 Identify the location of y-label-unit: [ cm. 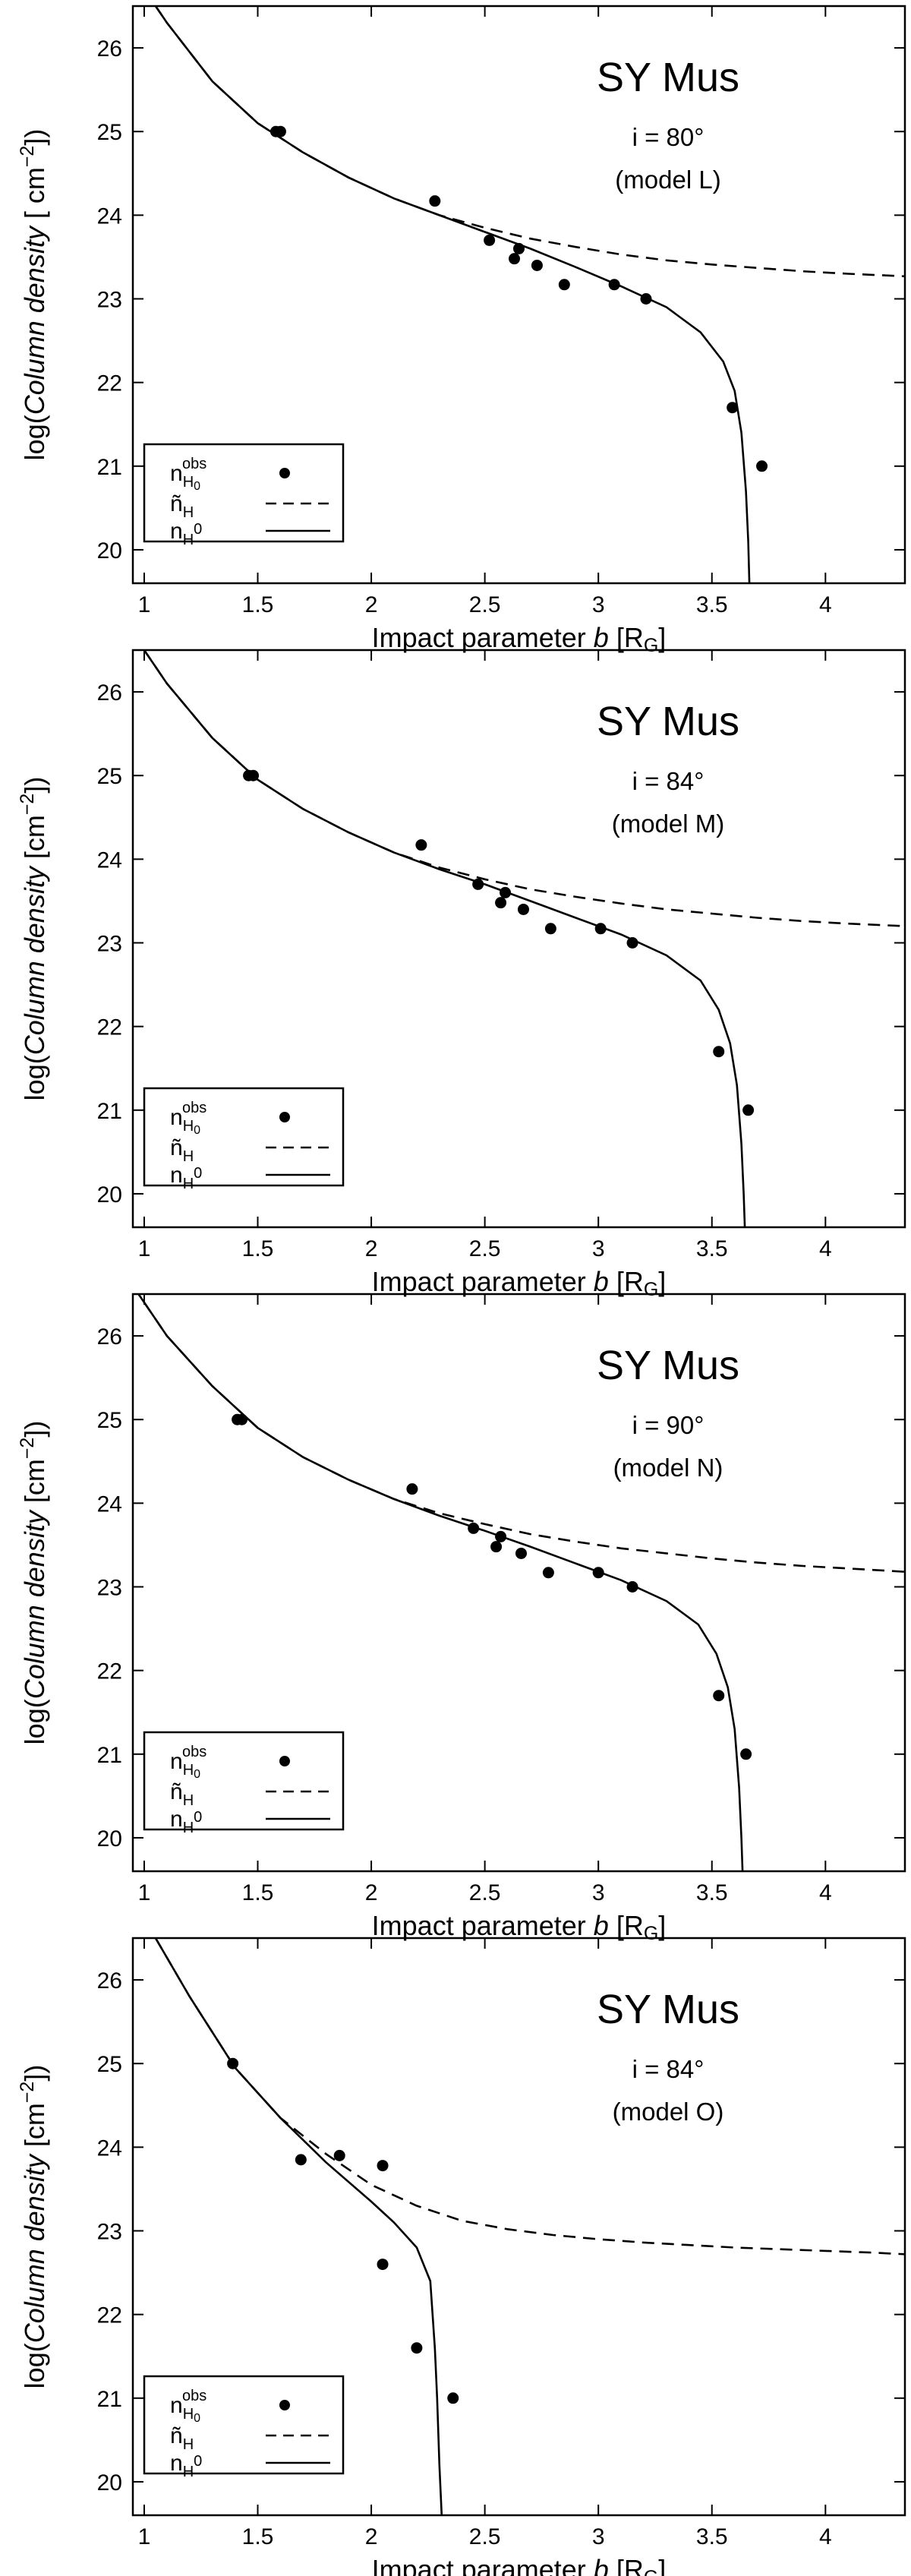
(34, 197).